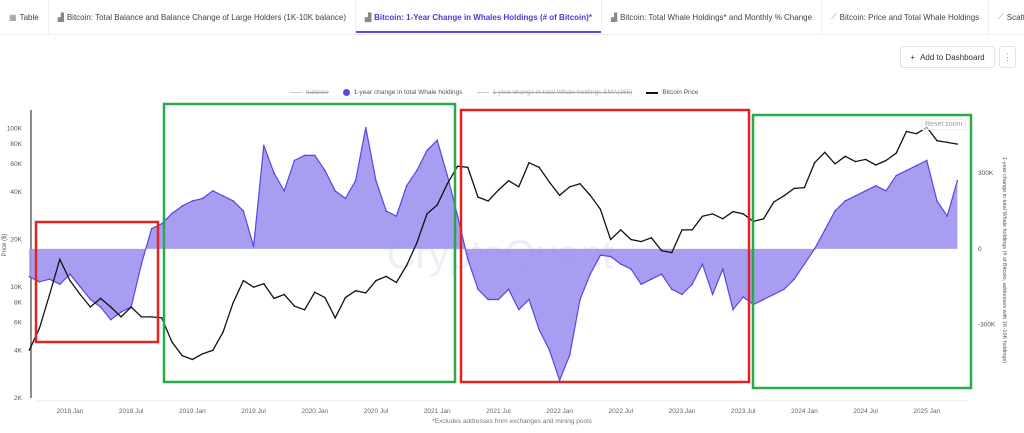 Image resolution: width=1024 pixels, height=433 pixels. What do you see at coordinates (18, 398) in the screenshot?
I see `y-left-tick-label: 2K` at bounding box center [18, 398].